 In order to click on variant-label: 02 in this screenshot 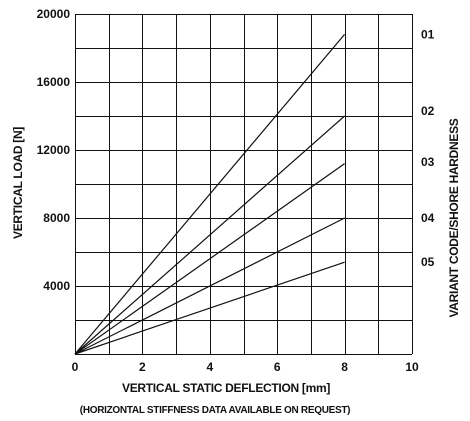, I will do `click(428, 111)`.